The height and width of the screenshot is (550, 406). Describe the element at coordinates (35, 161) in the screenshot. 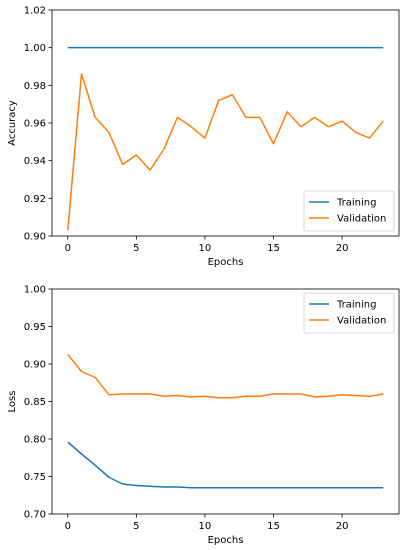

I see `y-tick-label: 0.94` at that location.